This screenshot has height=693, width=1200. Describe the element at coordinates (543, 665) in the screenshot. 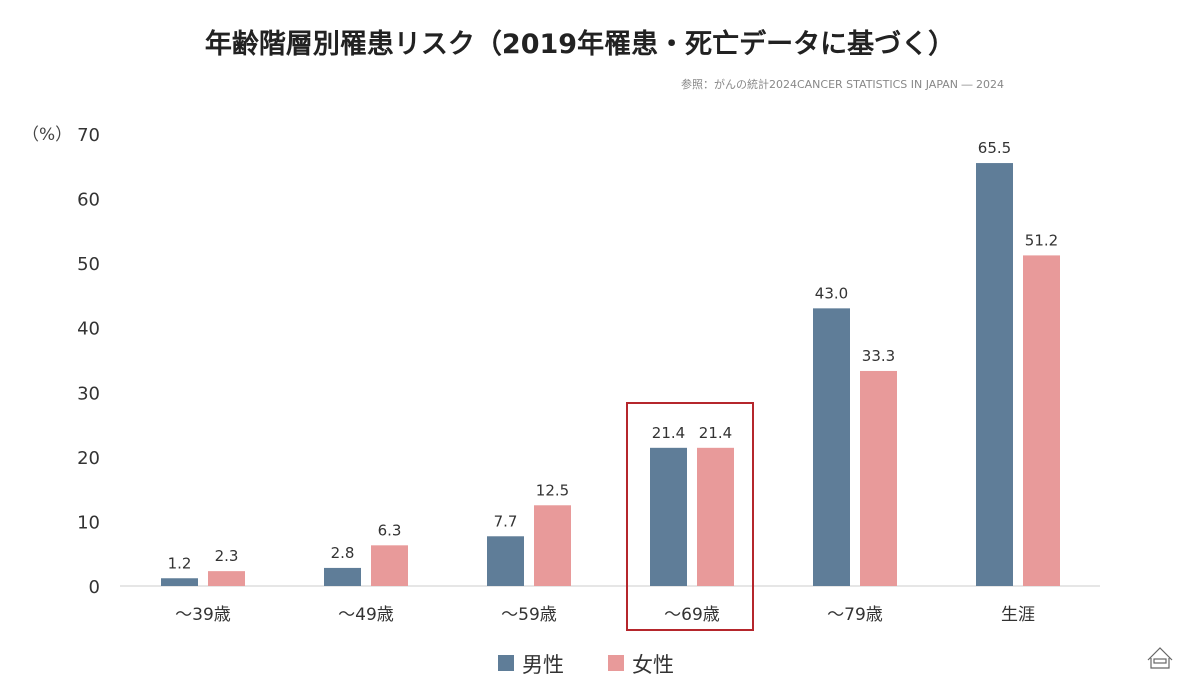

I see `legend-label: 男性` at that location.